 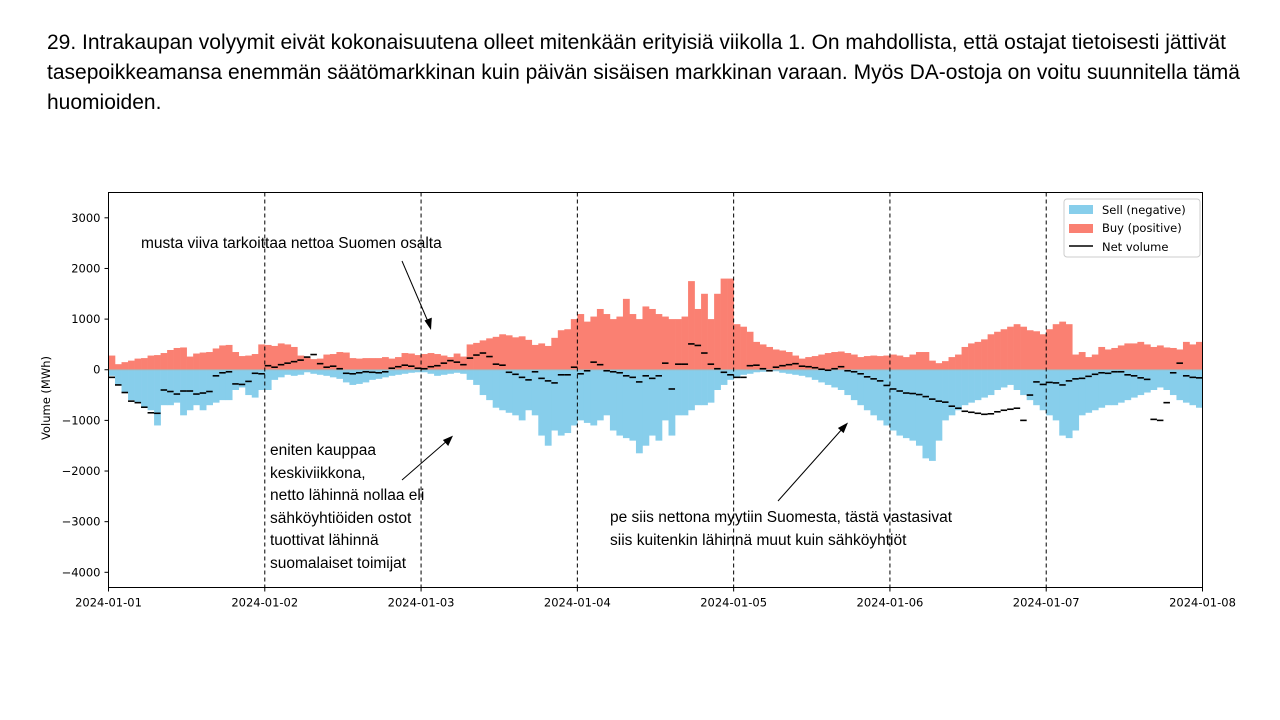 What do you see at coordinates (81, 471) in the screenshot?
I see `y-tick-label: −2000` at bounding box center [81, 471].